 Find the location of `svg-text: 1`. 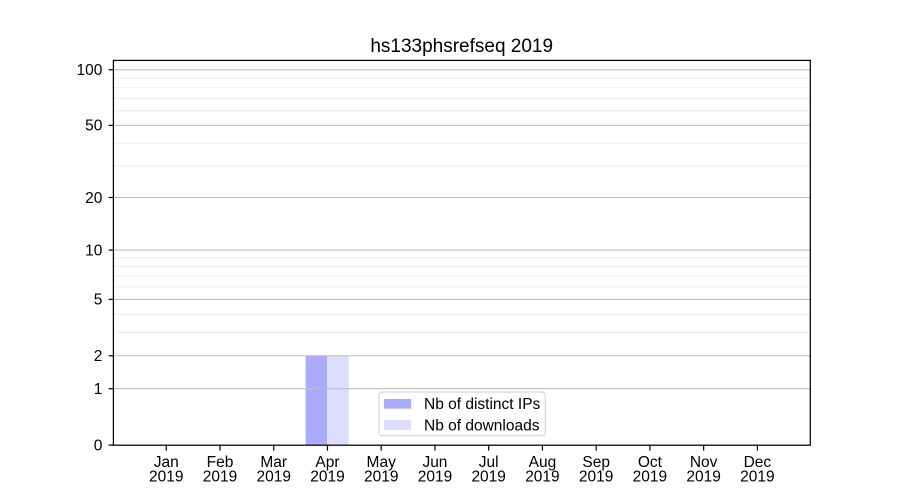

svg-text: 1 is located at coordinates (98, 389).